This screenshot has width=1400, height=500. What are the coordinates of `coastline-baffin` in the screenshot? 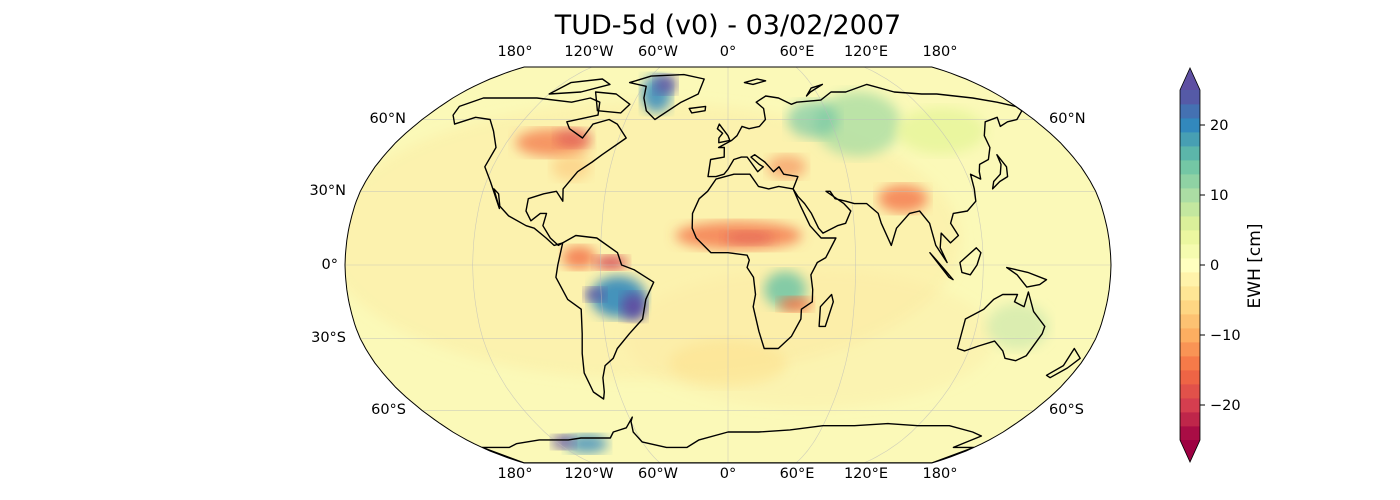 It's located at (612, 102).